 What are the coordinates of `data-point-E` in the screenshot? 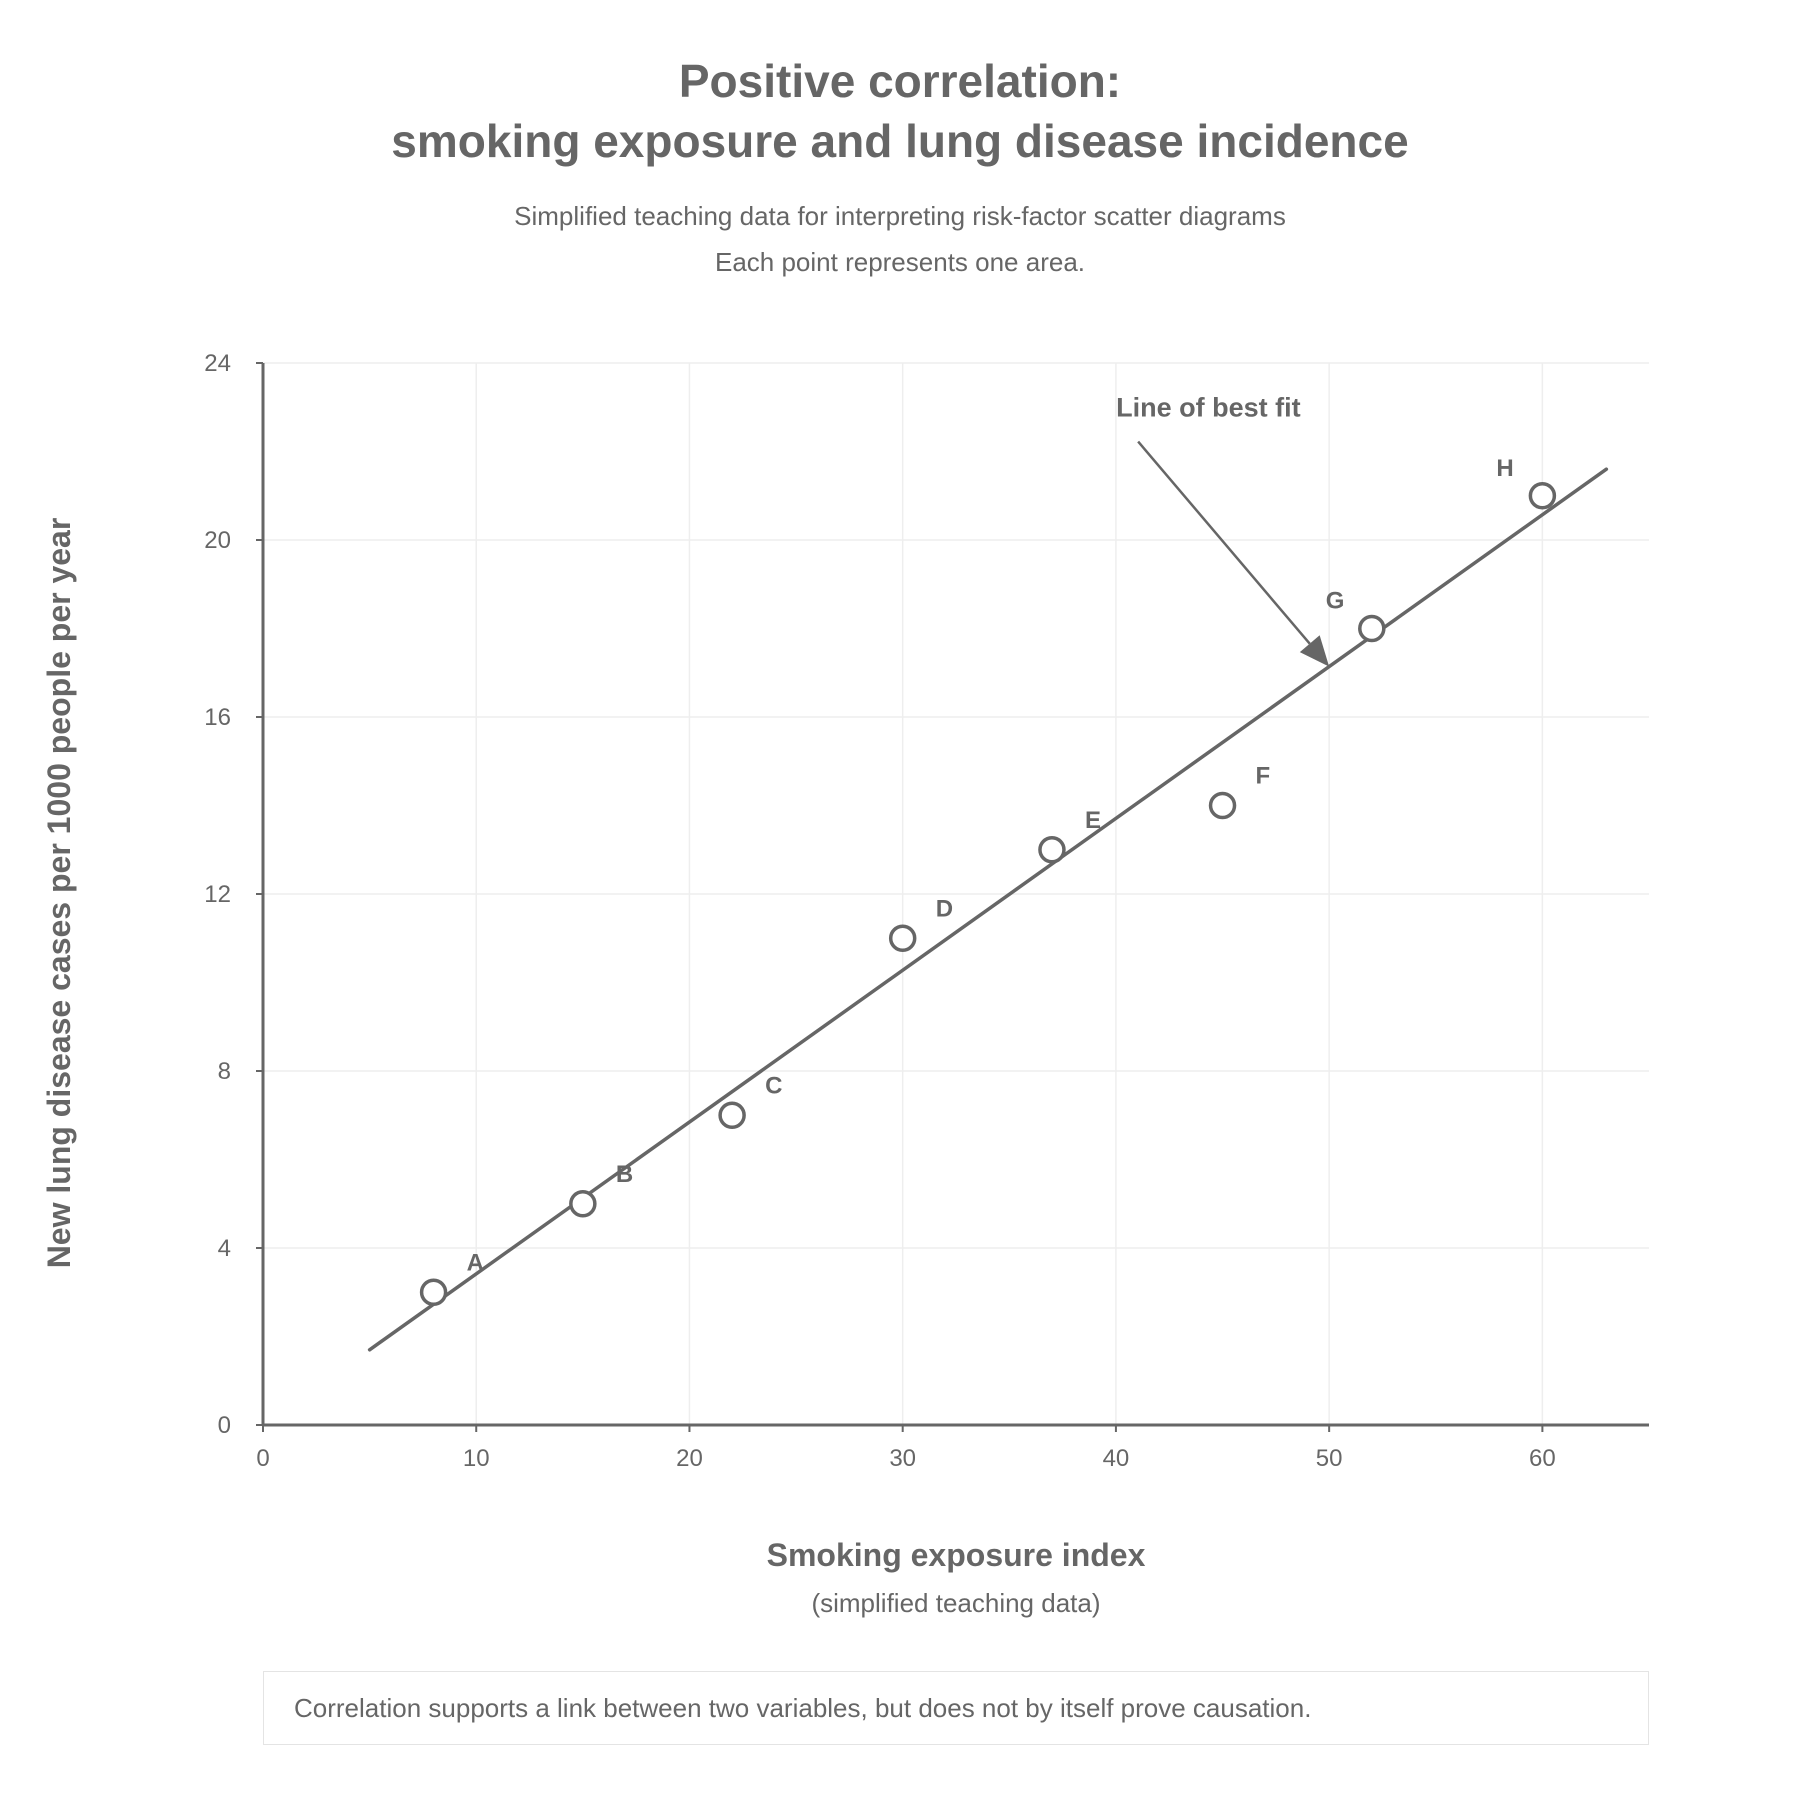 It's located at (1052, 850).